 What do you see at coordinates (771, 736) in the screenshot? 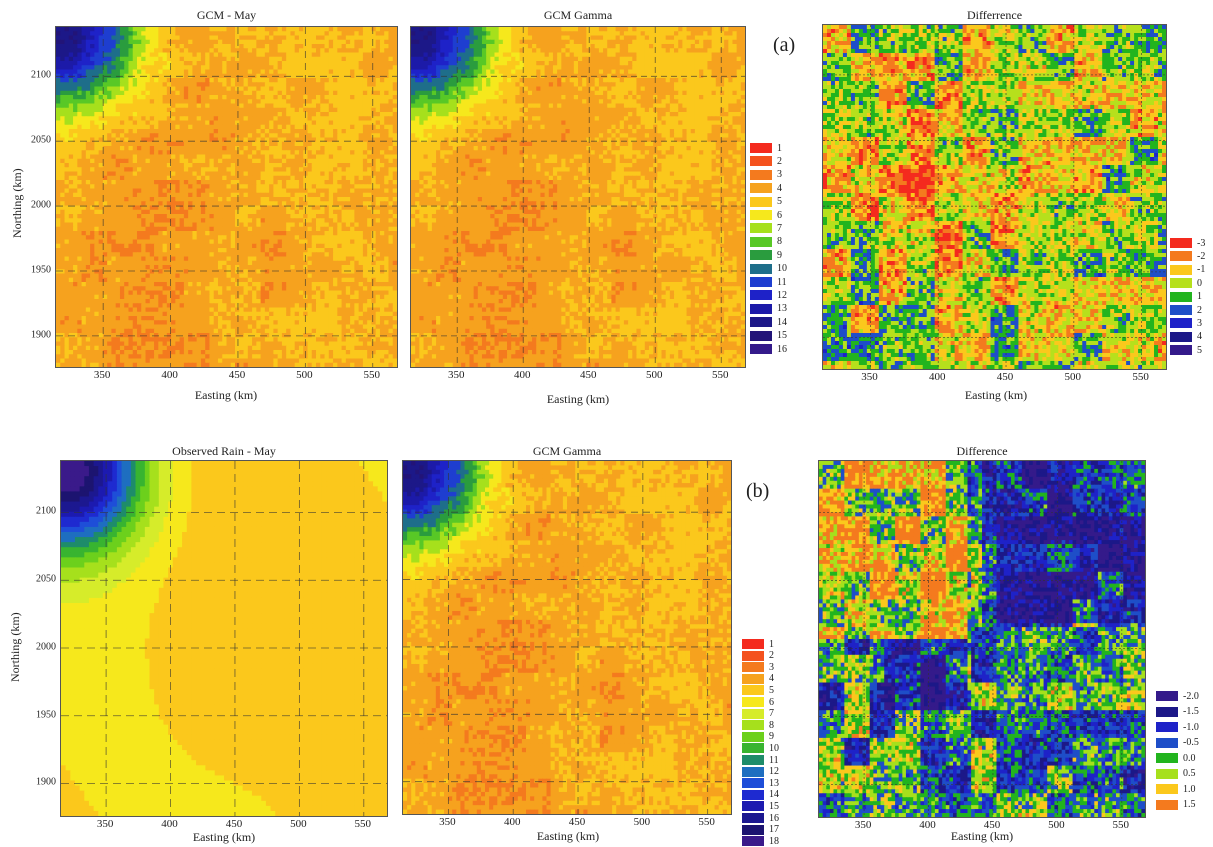
I see `legend-label: 9` at bounding box center [771, 736].